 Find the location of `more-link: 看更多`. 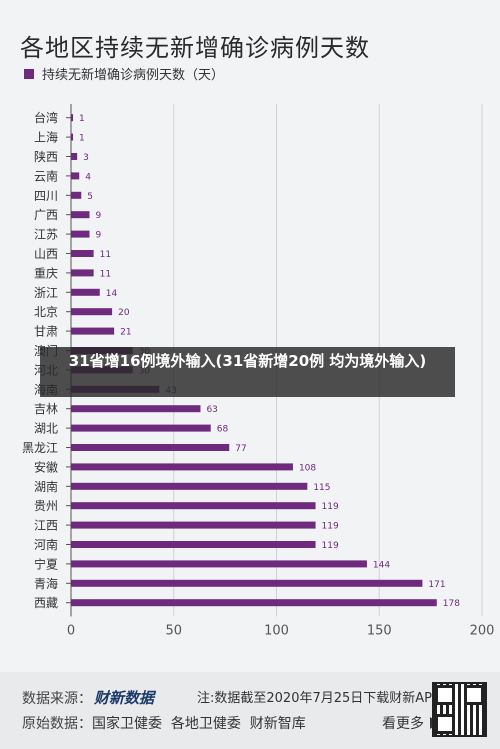

more-link: 看更多 is located at coordinates (410, 723).